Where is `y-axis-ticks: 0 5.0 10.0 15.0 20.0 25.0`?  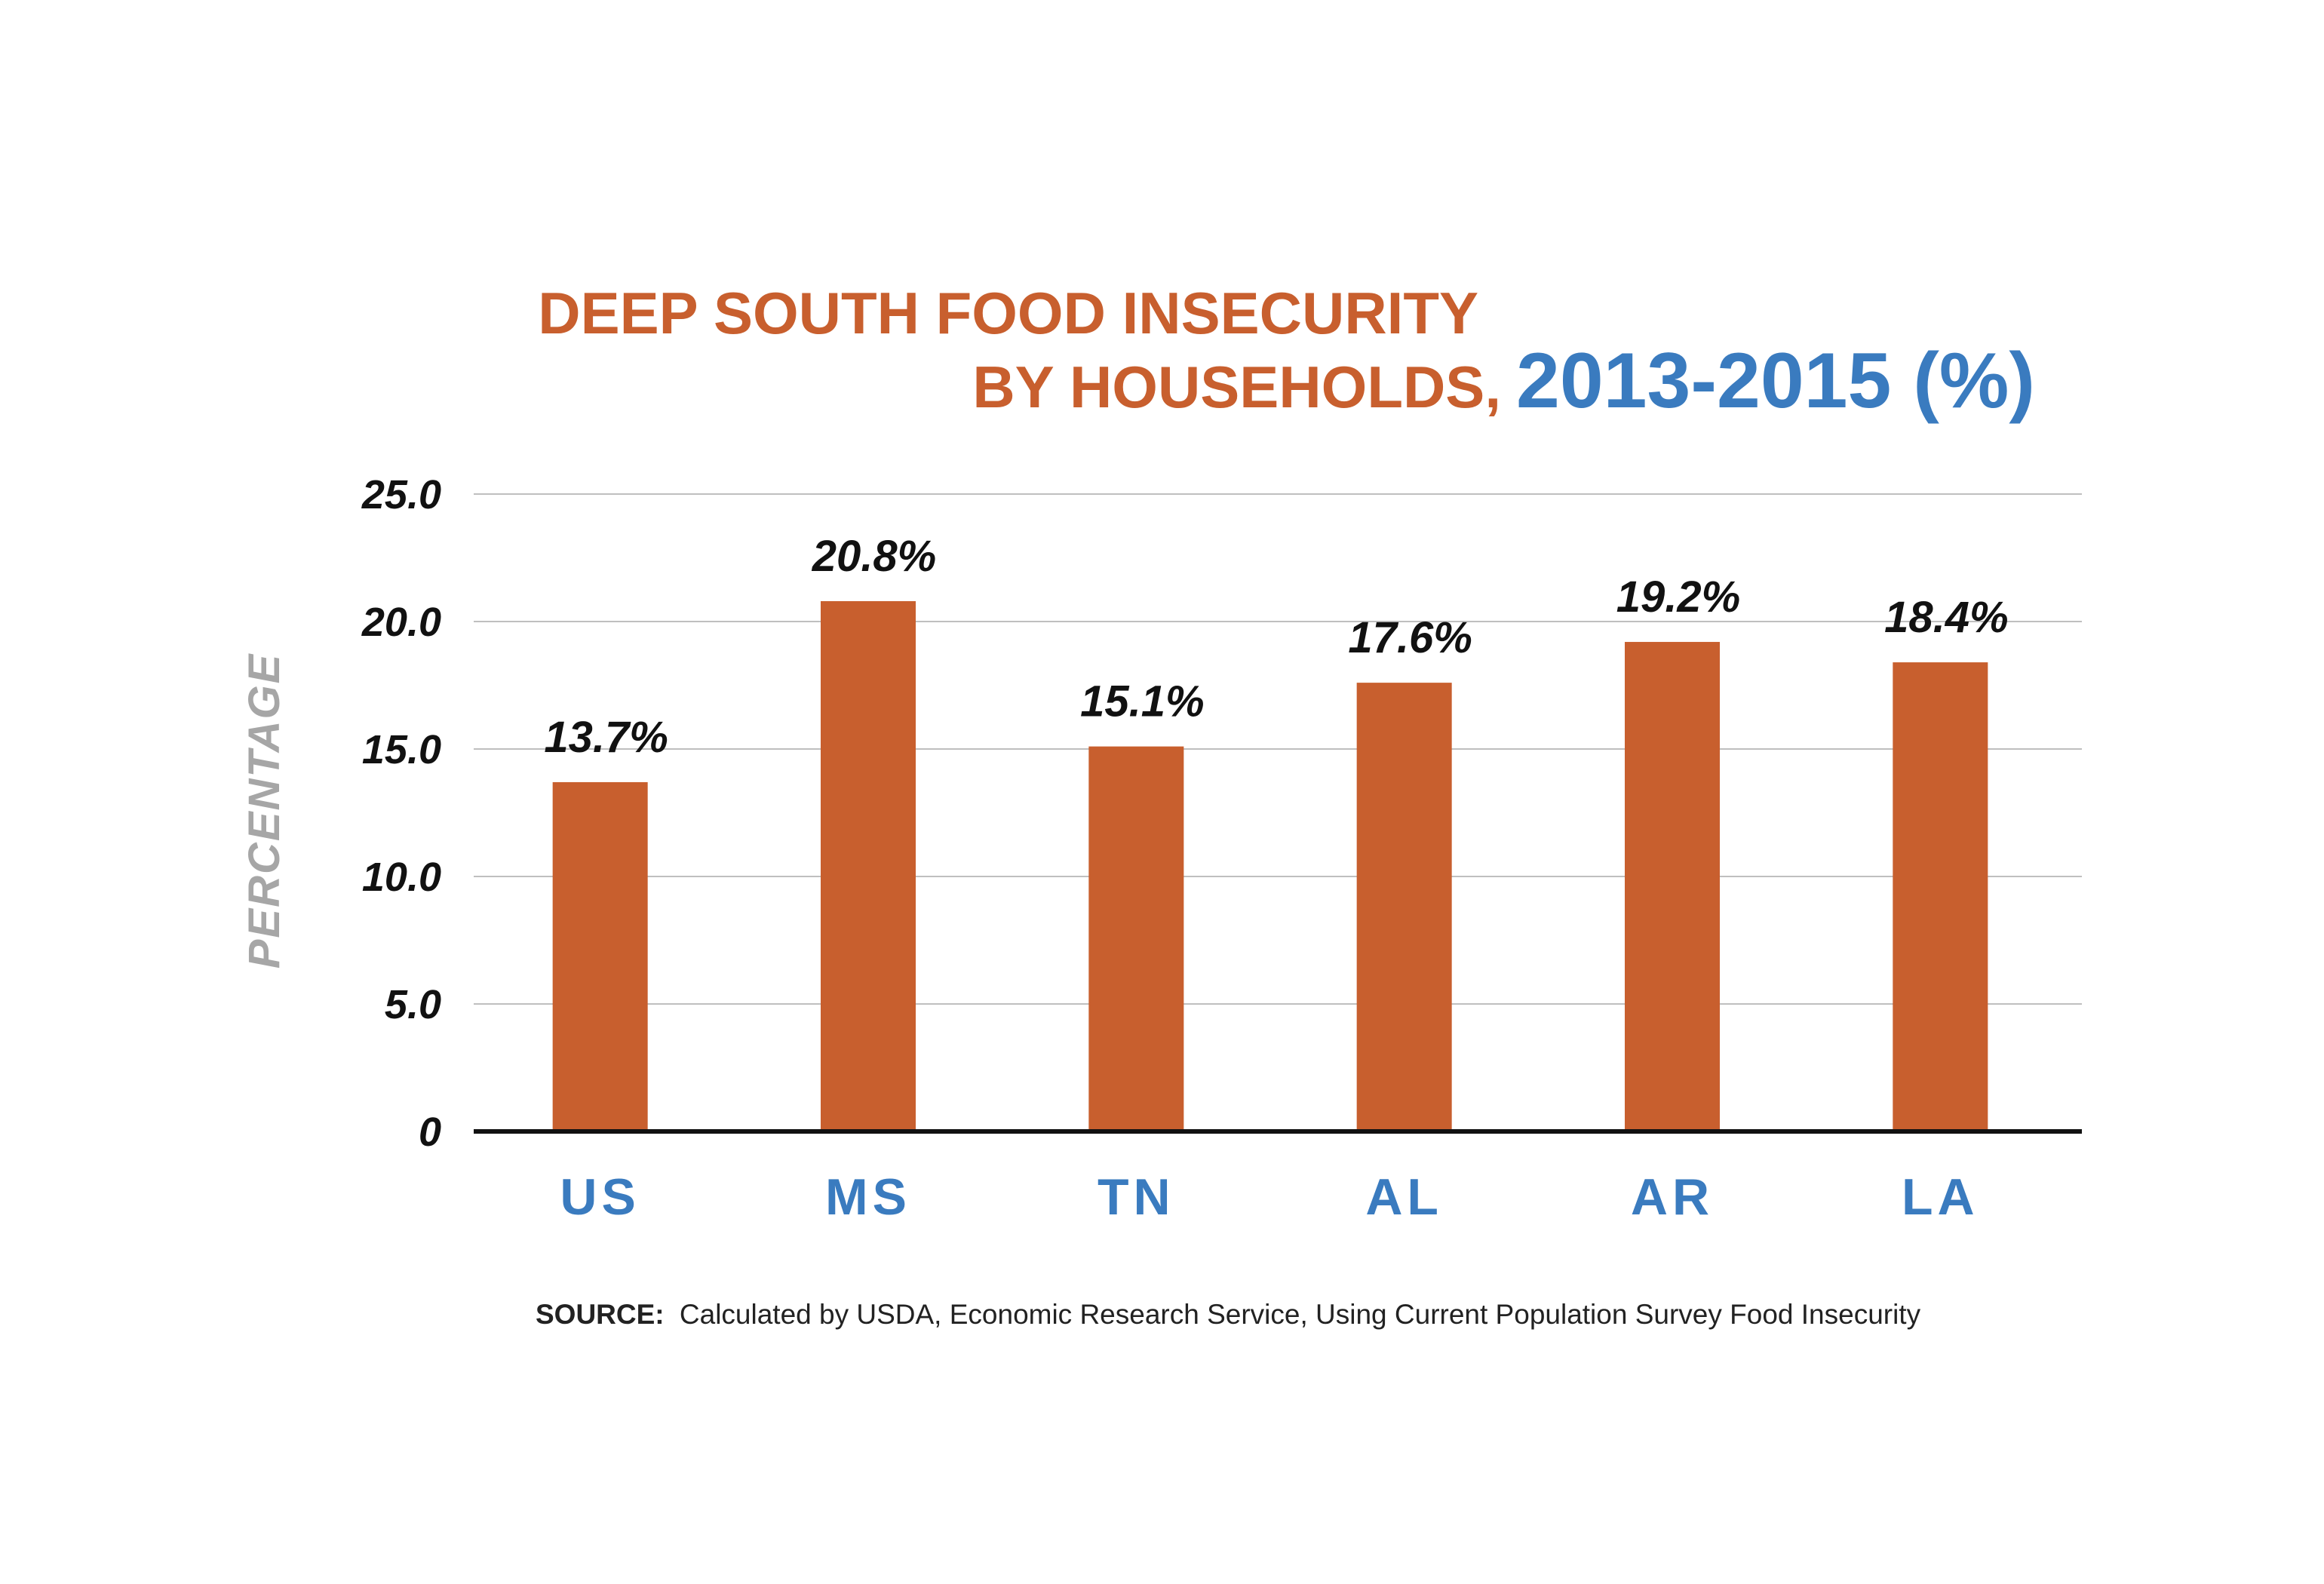 y-axis-ticks: 0 5.0 10.0 15.0 20.0 25.0 is located at coordinates (401, 813).